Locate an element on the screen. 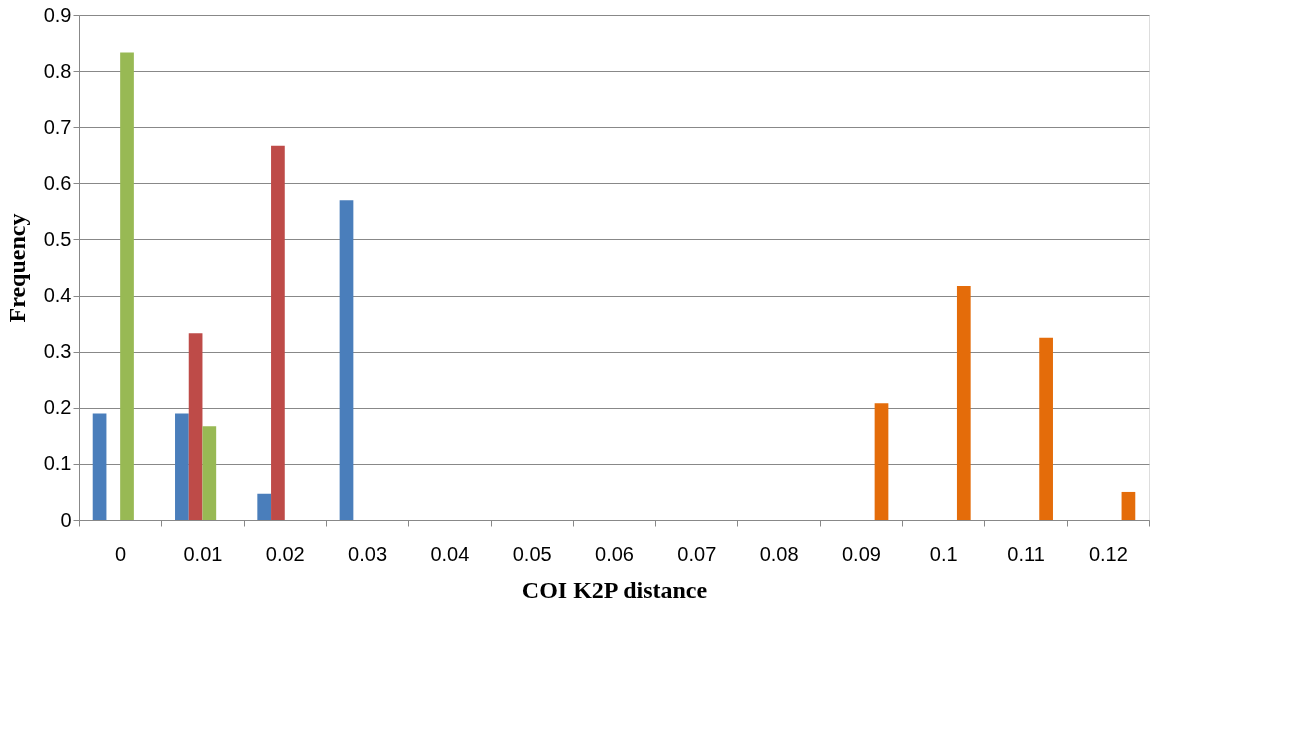  x-tick-label: 0.12 is located at coordinates (1108, 553).